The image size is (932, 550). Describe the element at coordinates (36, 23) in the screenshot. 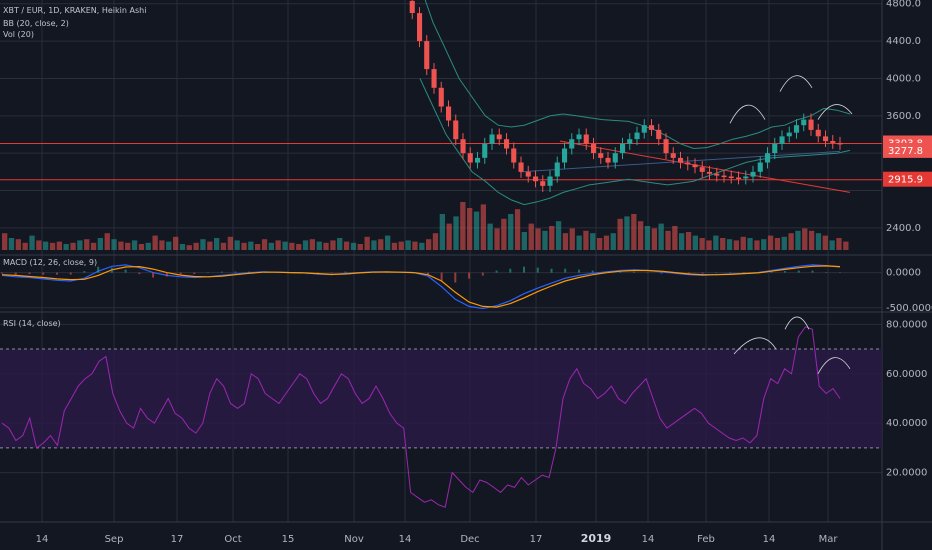

I see `bb-indicator-label: BB (20, close, 2)` at that location.